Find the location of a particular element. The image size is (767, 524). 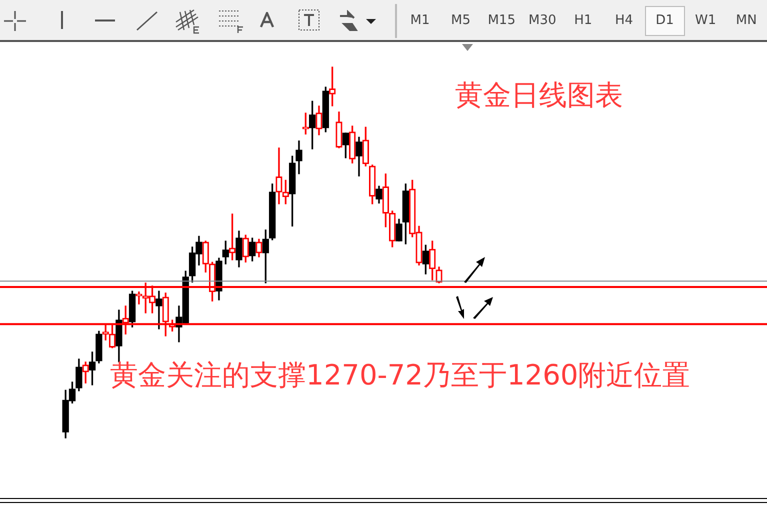

annotation: 黄金关注的支撑1270-72乃至于1260附近位置 is located at coordinates (400, 375).